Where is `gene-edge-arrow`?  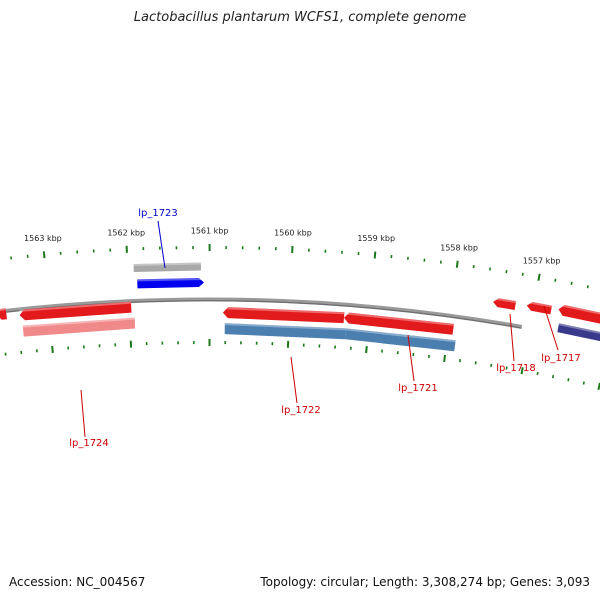 gene-edge-arrow is located at coordinates (3, 314).